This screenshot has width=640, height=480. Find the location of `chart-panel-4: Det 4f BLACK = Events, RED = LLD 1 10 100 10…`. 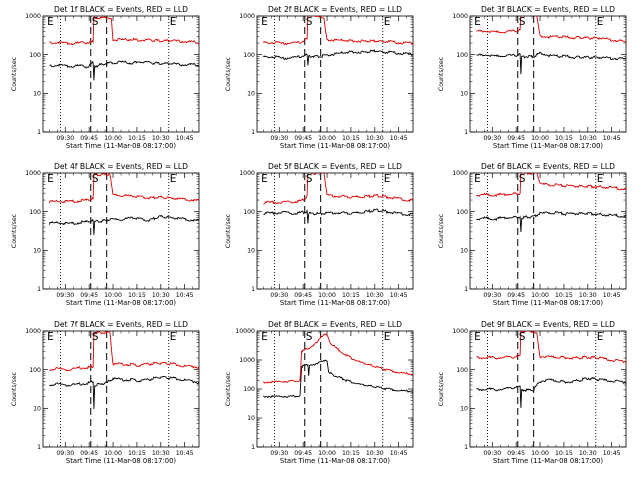

chart-panel-4: Det 4f BLACK = Events, RED = LLD 1 10 100 10… is located at coordinates (105, 234).